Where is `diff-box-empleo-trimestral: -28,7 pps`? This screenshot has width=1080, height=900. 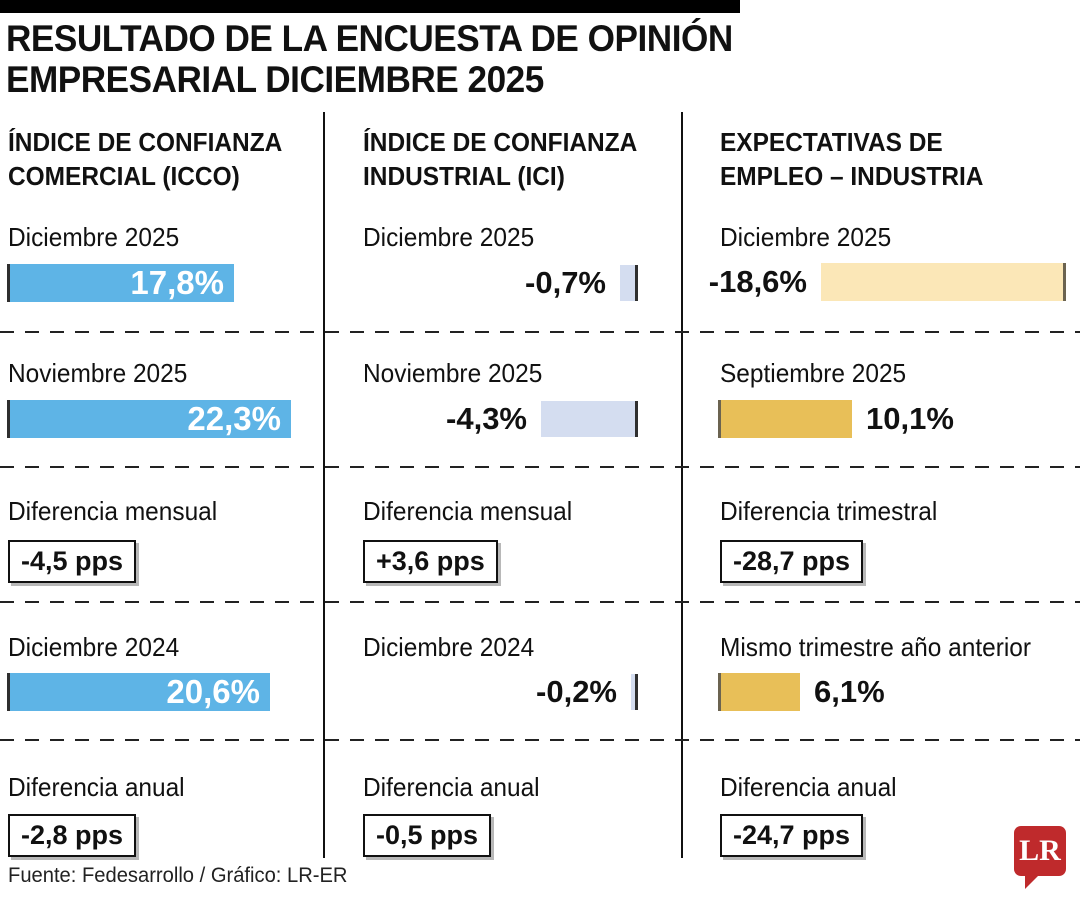
diff-box-empleo-trimestral: -28,7 pps is located at coordinates (792, 561).